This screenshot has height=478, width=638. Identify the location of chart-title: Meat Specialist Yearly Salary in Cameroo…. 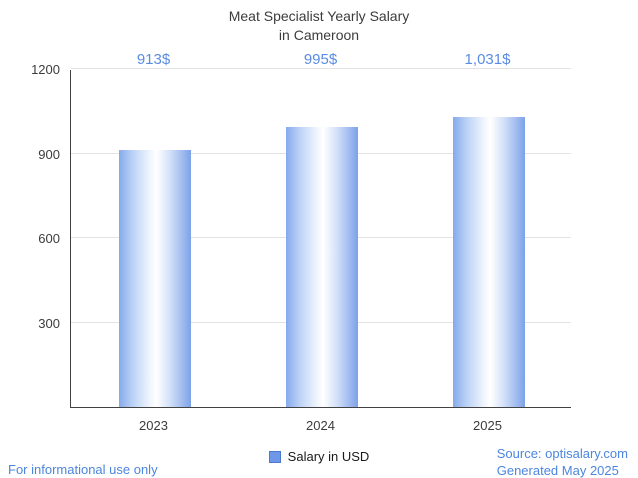
(319, 25).